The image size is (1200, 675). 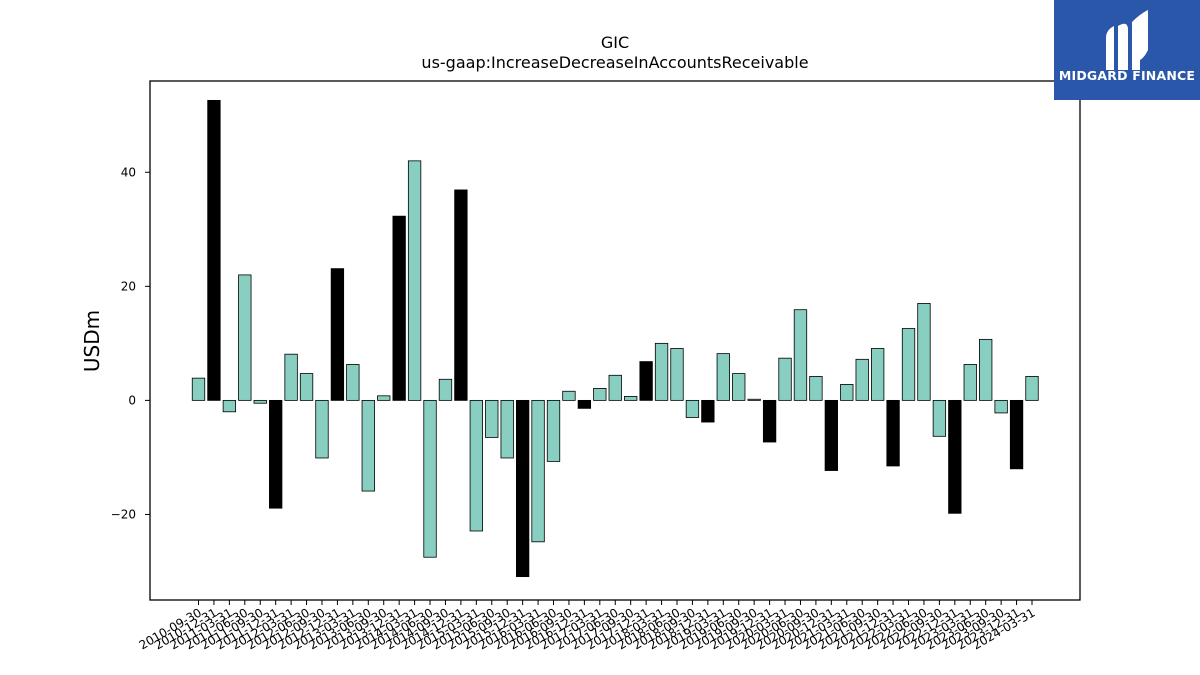 I want to click on y-tick-label: 20, so click(x=128, y=286).